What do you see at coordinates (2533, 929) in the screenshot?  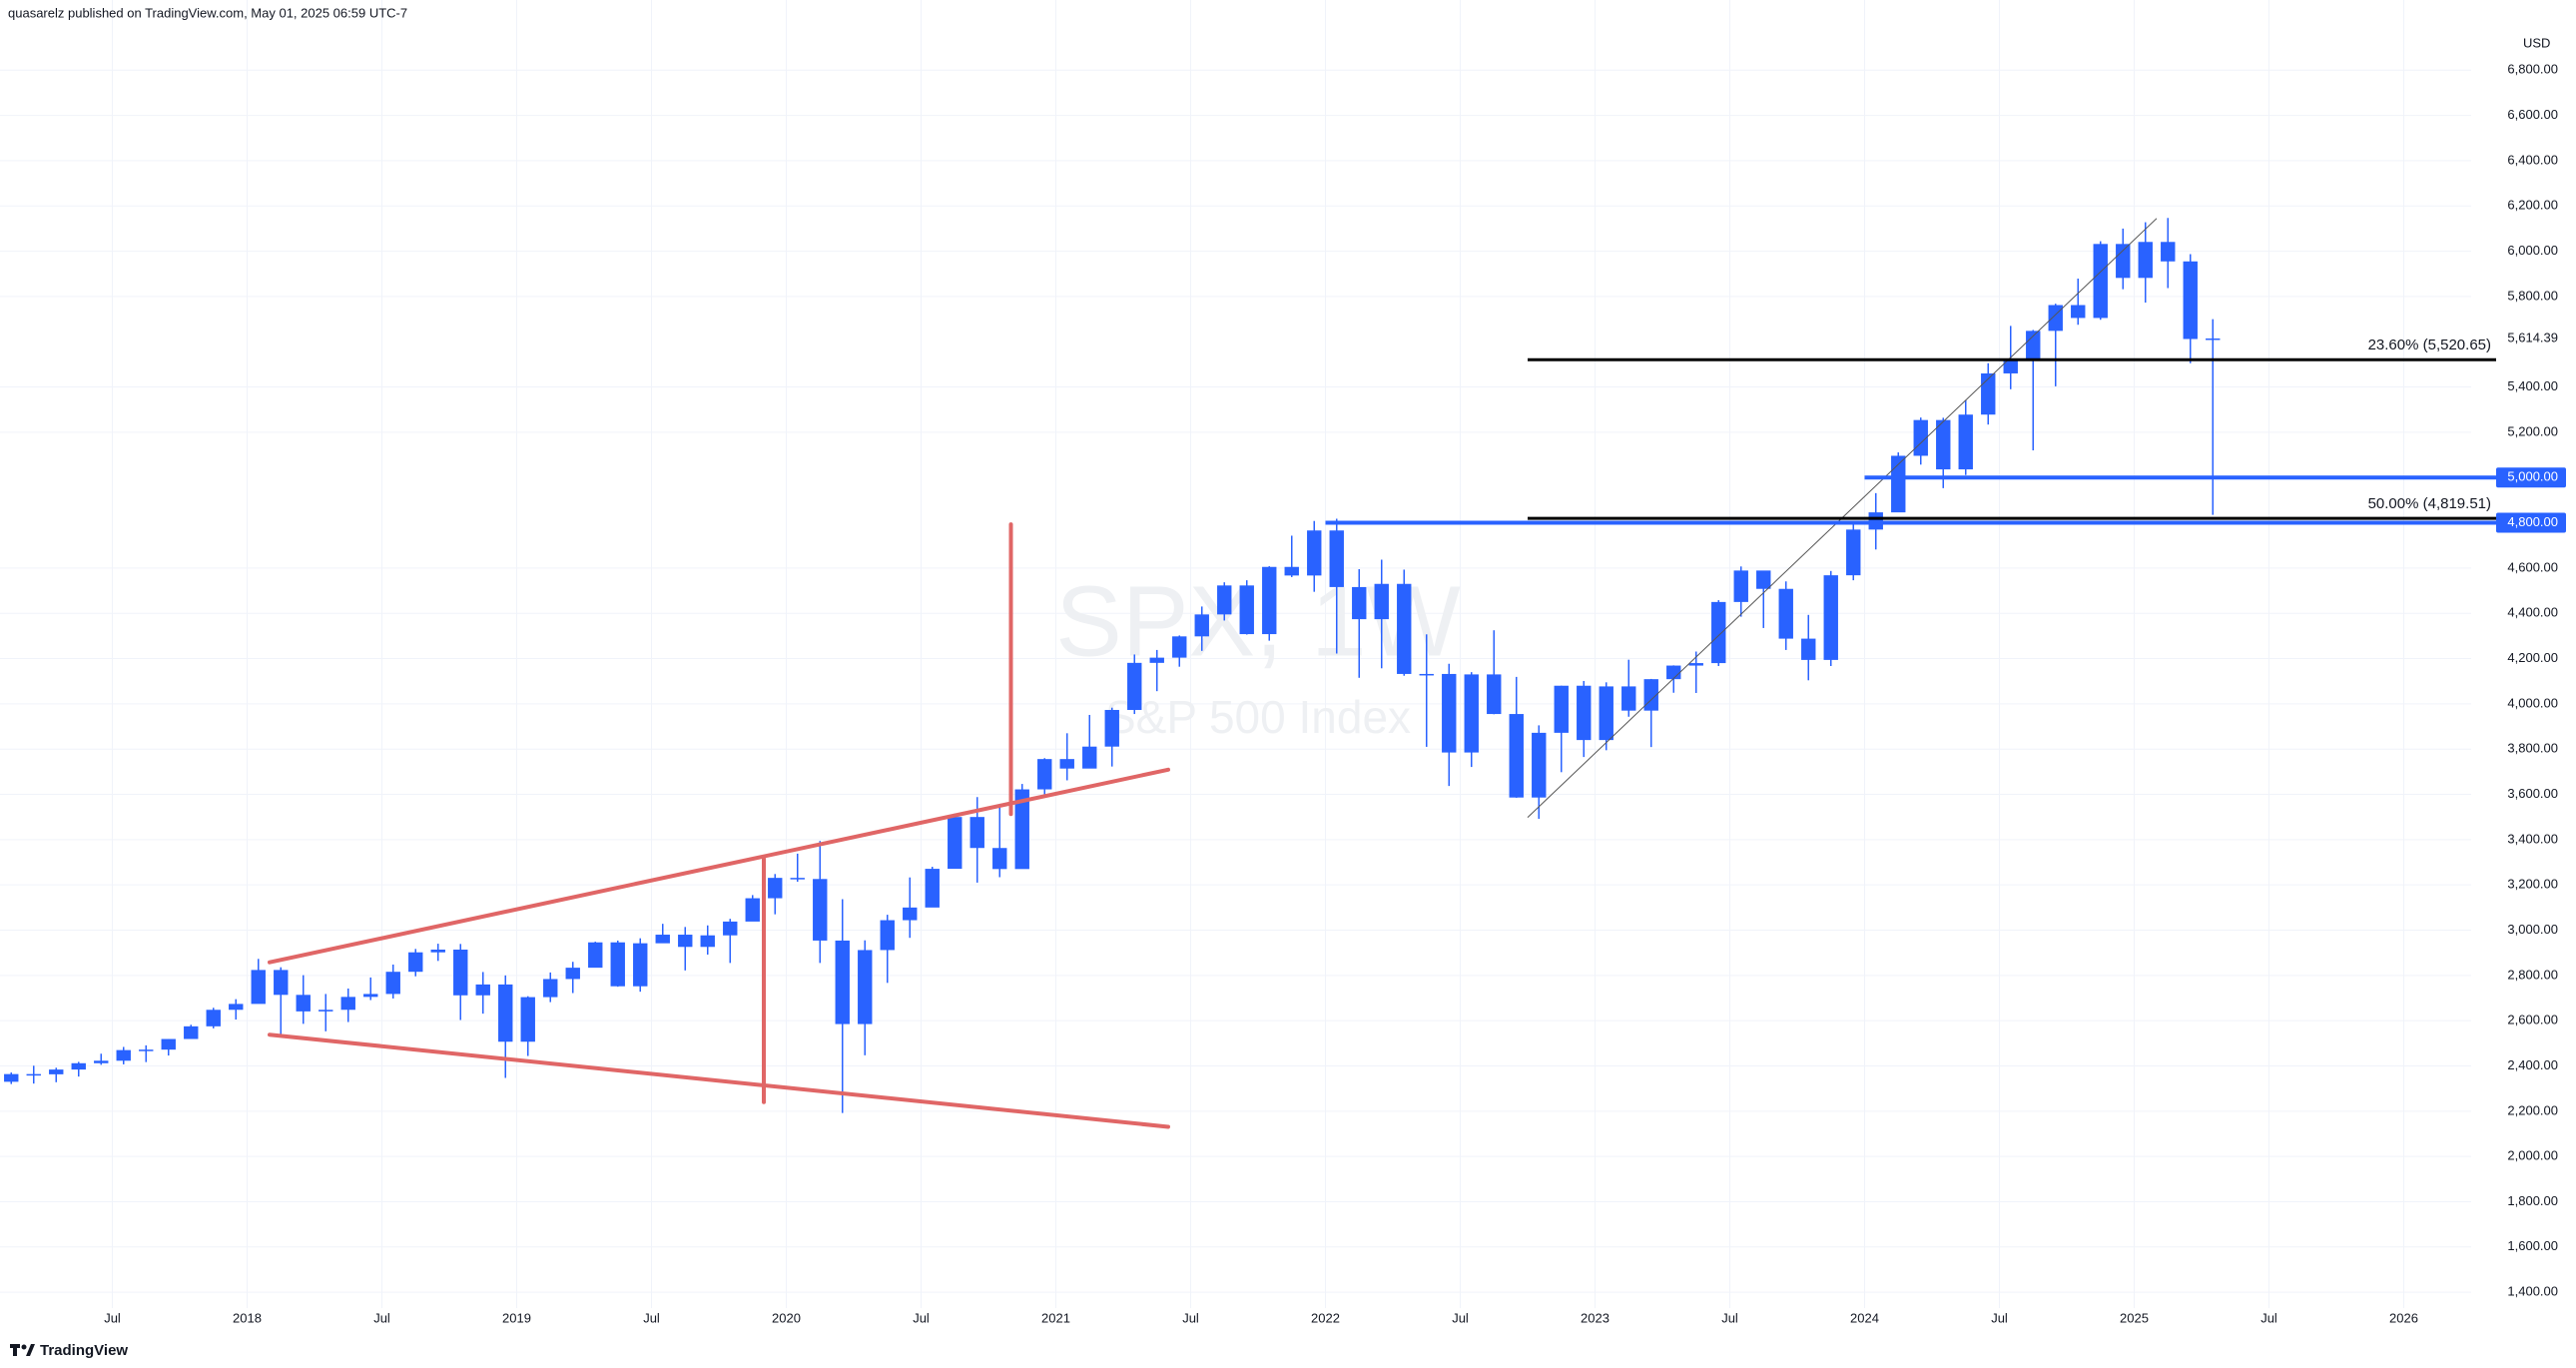 I see `y-tick-label: 3,000.00` at bounding box center [2533, 929].